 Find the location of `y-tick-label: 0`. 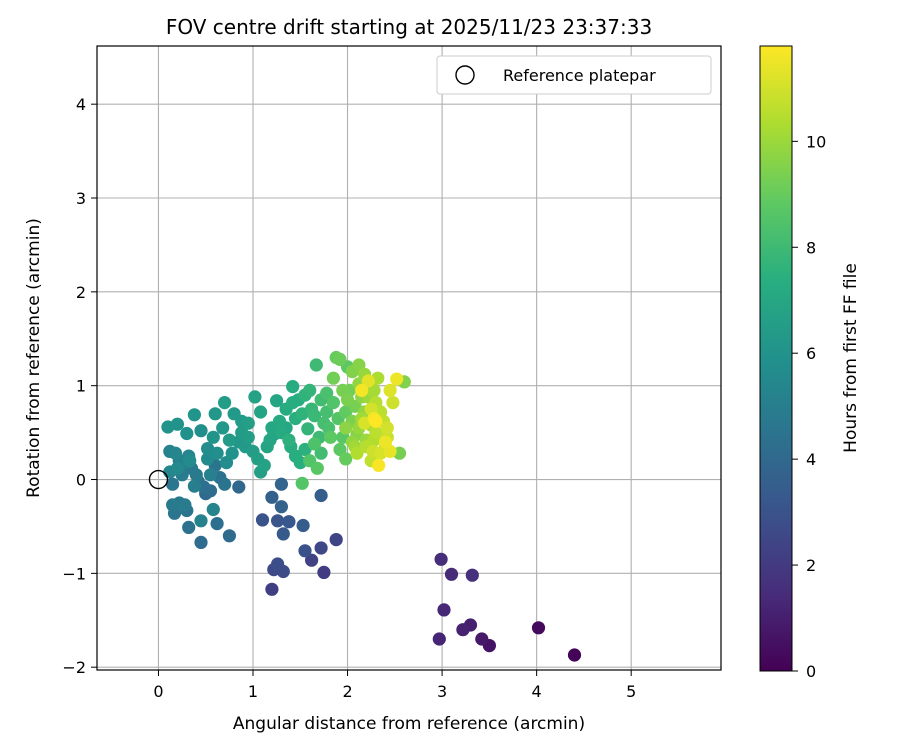

y-tick-label: 0 is located at coordinates (81, 480).